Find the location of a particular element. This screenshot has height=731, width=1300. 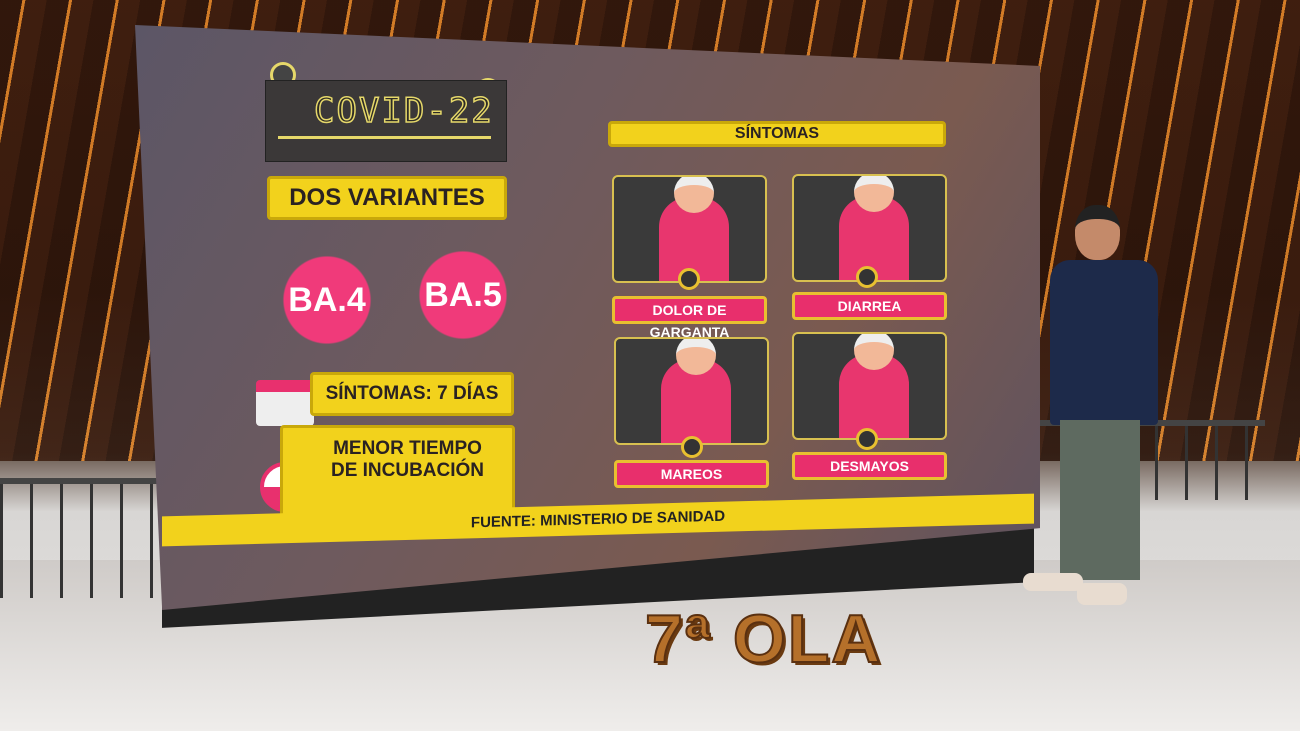

caption-overlay: 7ª OLA is located at coordinates (763, 639).